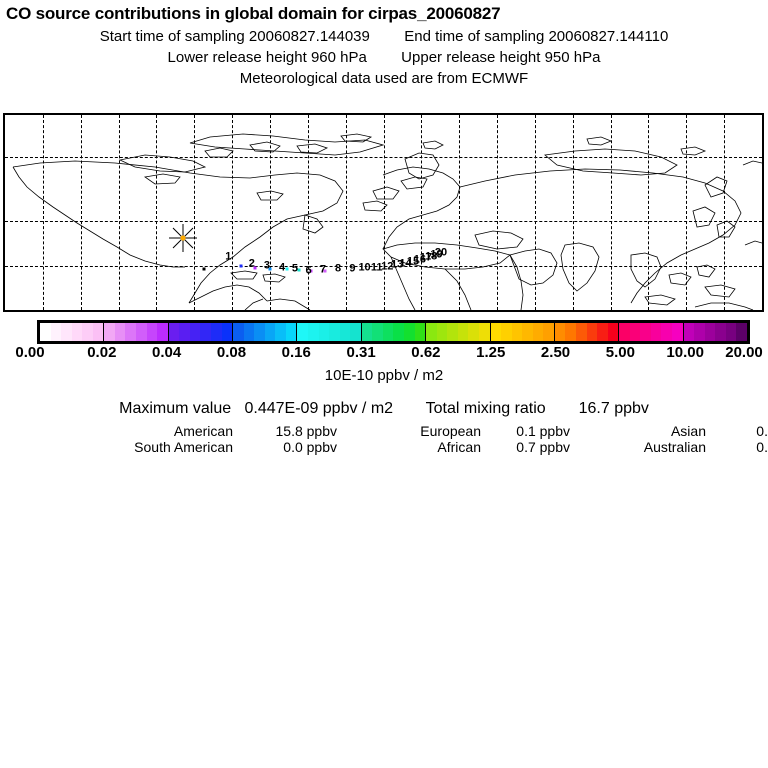  Describe the element at coordinates (319, 408) in the screenshot. I see `maximum-value: 0.447E-09 ppbv / m2` at that location.